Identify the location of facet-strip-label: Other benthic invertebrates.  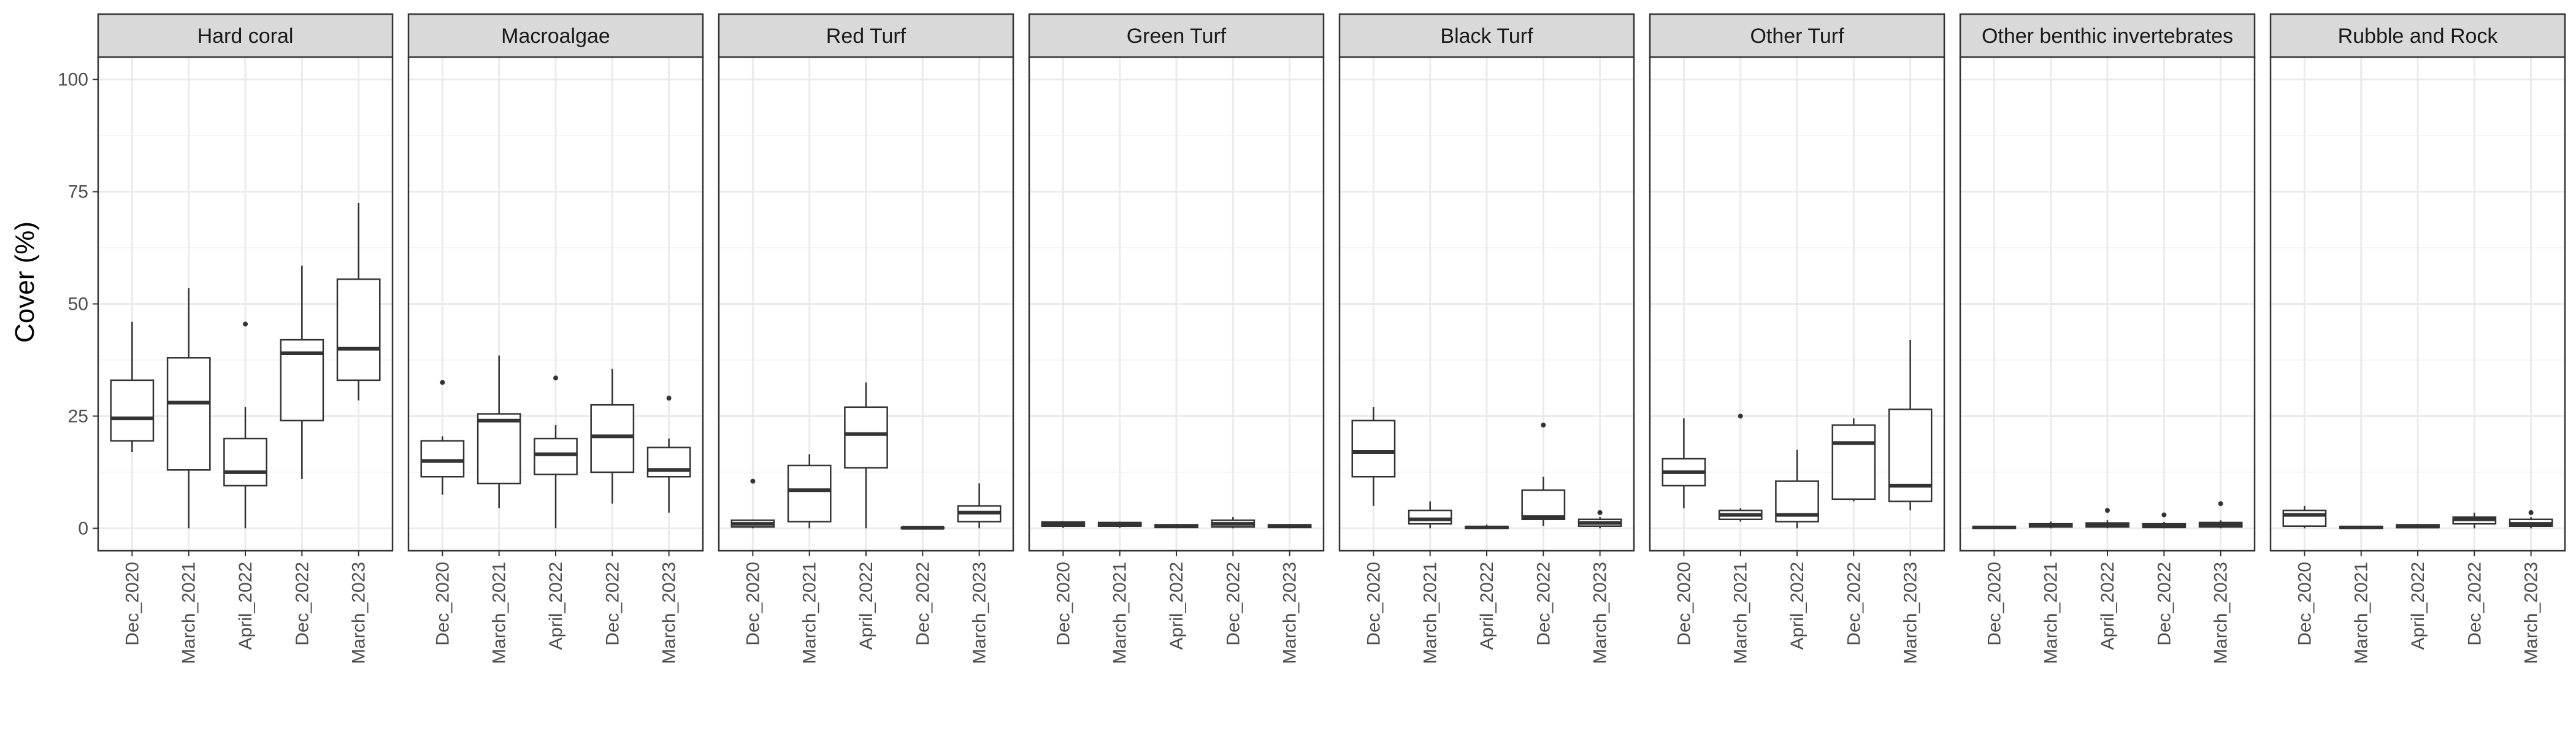
(2107, 36).